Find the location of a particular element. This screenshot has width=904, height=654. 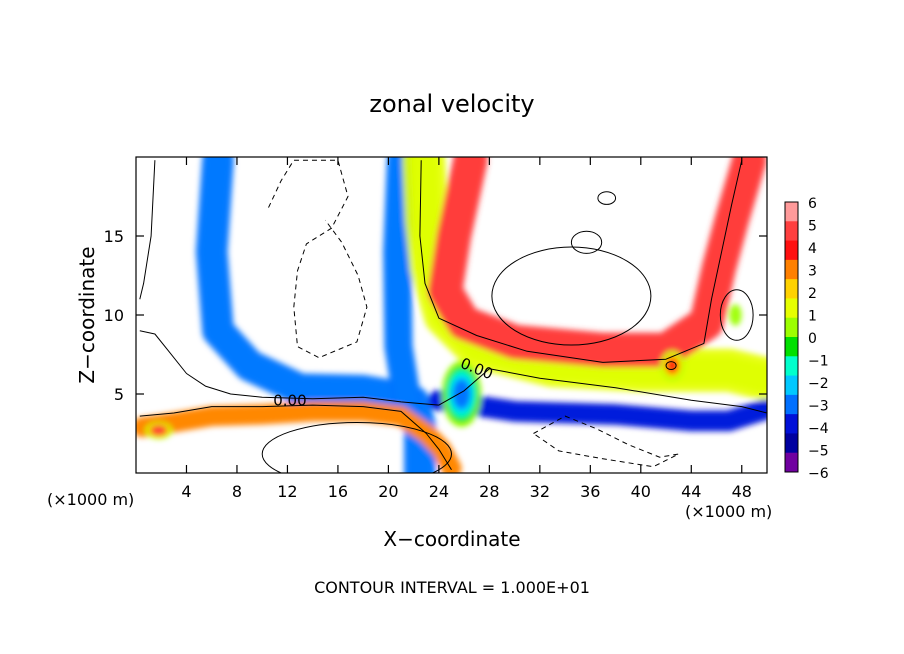

x-tick-label-4: 4 is located at coordinates (186, 491).